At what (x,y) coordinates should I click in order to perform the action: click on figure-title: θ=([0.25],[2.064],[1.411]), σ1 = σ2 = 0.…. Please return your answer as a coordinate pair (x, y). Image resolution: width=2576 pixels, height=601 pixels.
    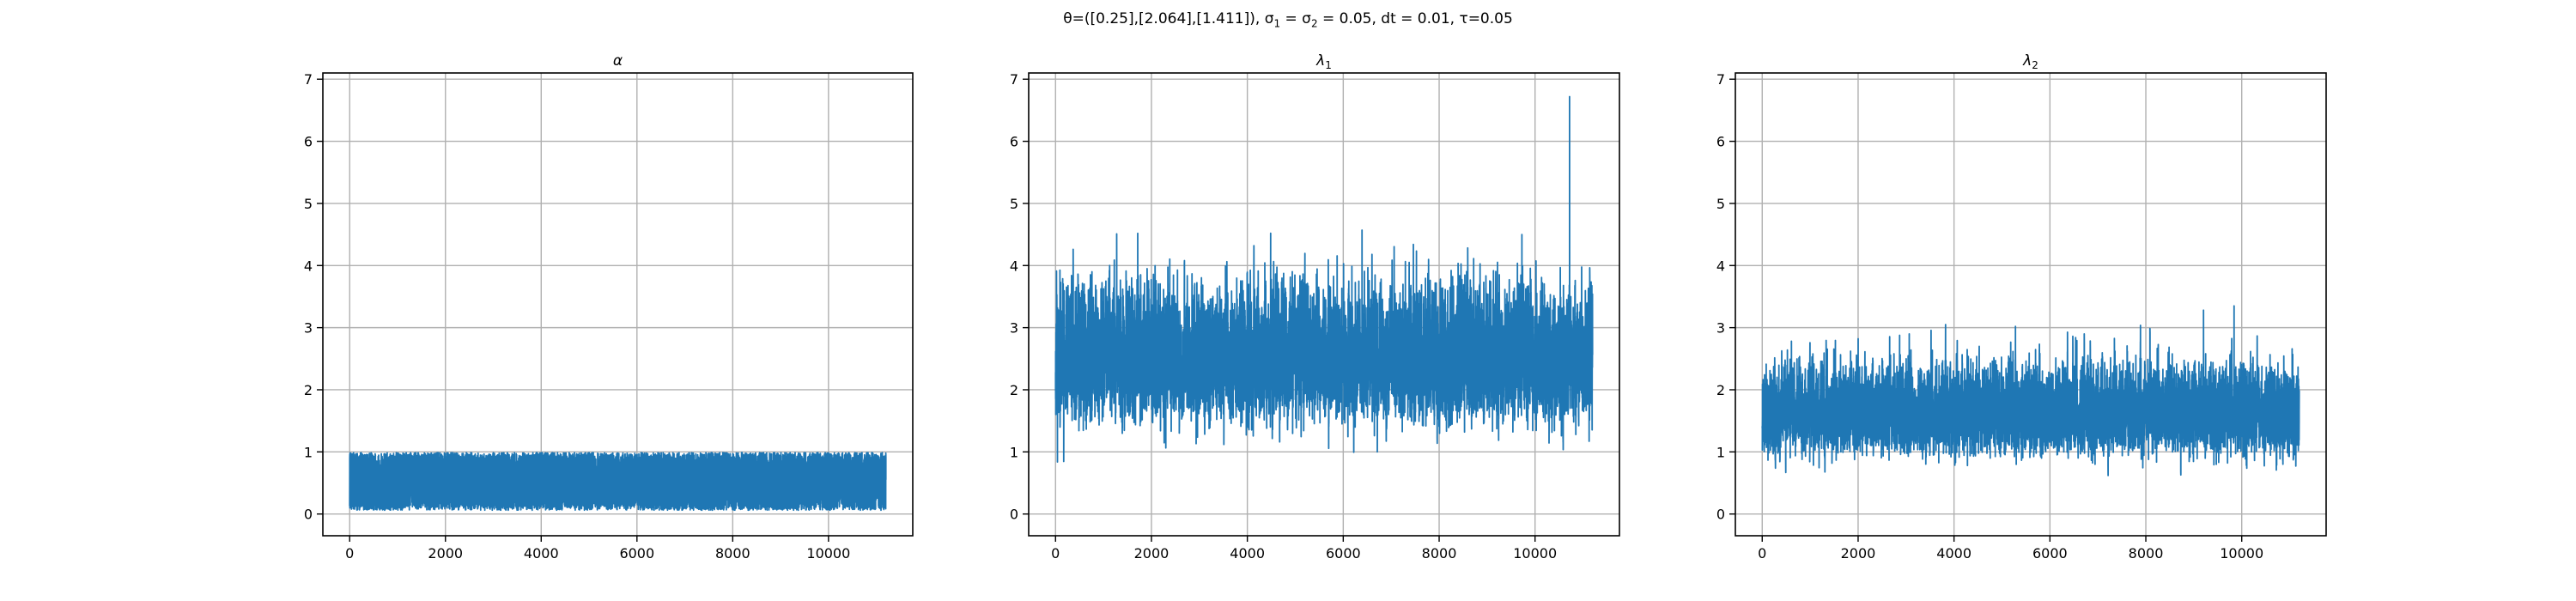
    Looking at the image, I should click on (1288, 20).